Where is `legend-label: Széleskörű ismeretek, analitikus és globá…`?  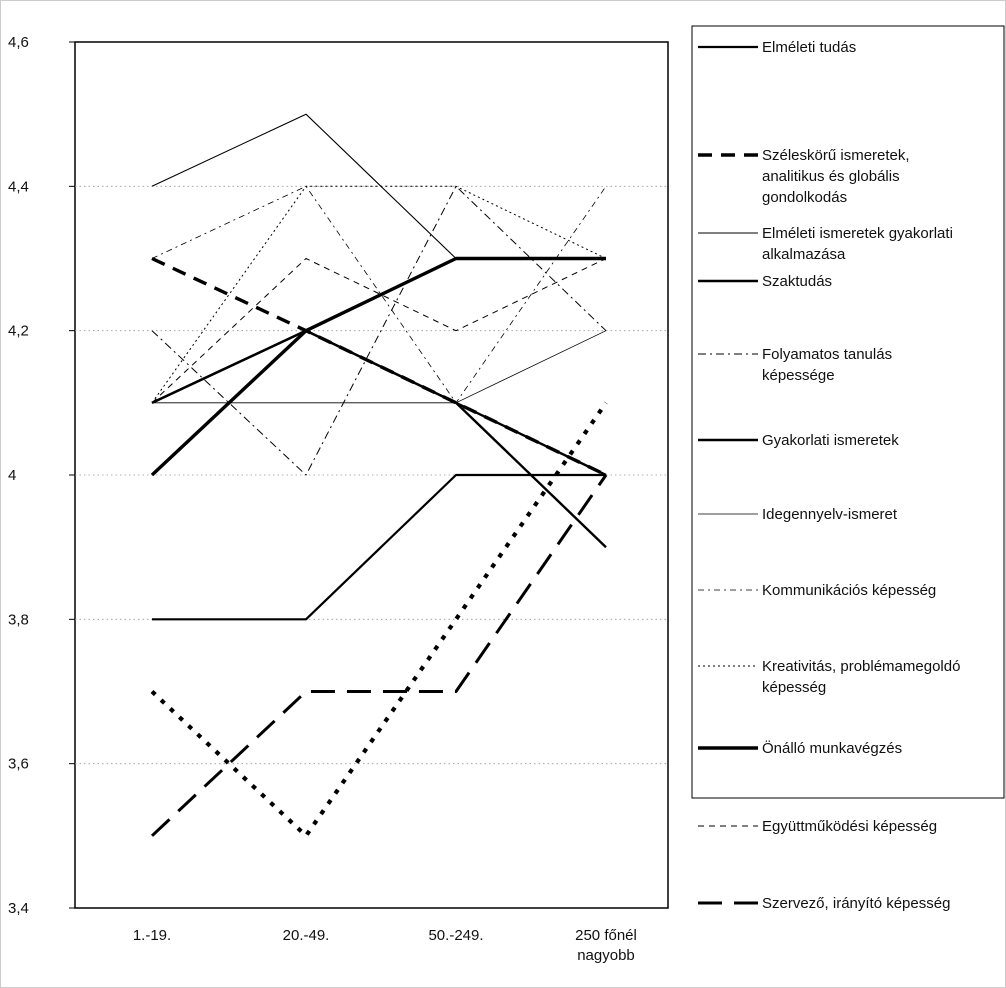
legend-label: Széleskörű ismeretek, analitikus és globá… is located at coordinates (836, 176).